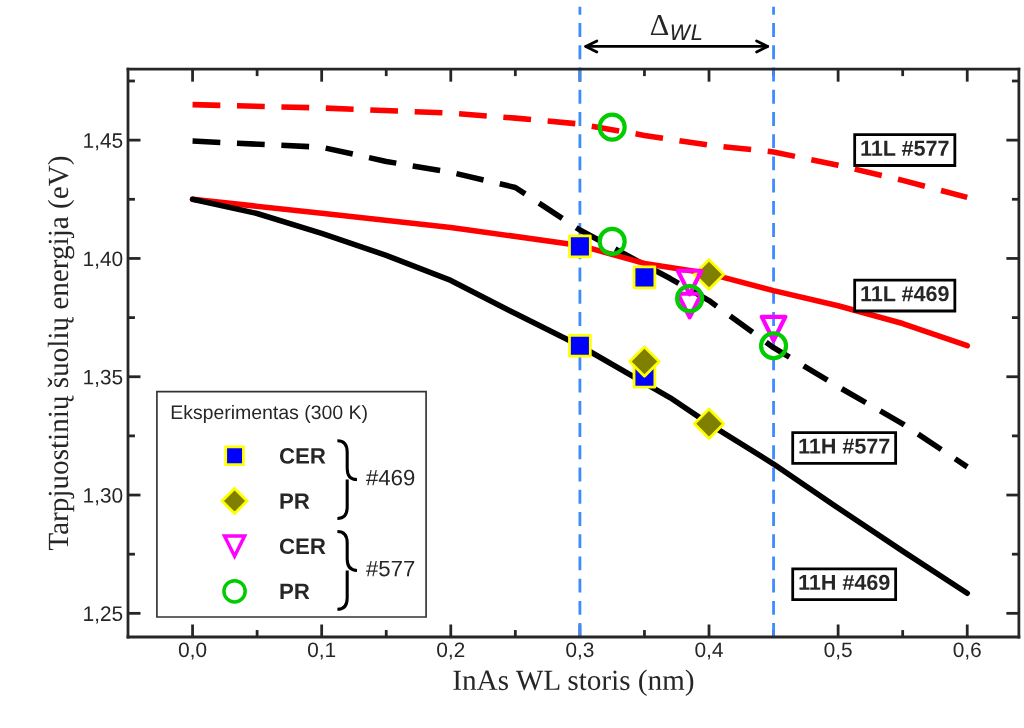 The width and height of the screenshot is (1024, 728). What do you see at coordinates (269, 414) in the screenshot?
I see `legend-title: Eksperimentas (300 K)` at bounding box center [269, 414].